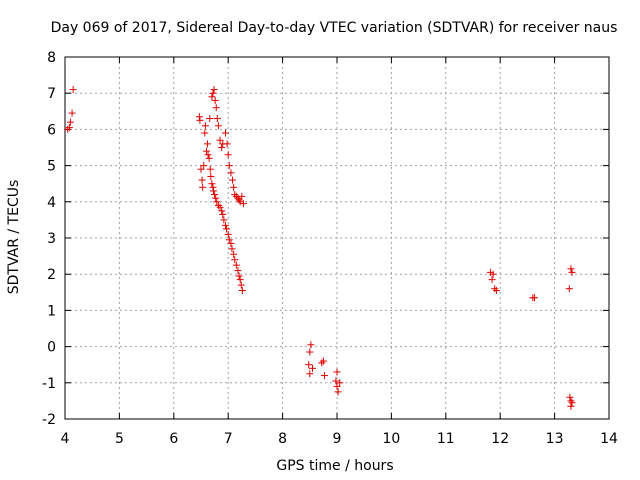 The width and height of the screenshot is (640, 480). What do you see at coordinates (282, 439) in the screenshot?
I see `x-tick-label: 8` at bounding box center [282, 439].